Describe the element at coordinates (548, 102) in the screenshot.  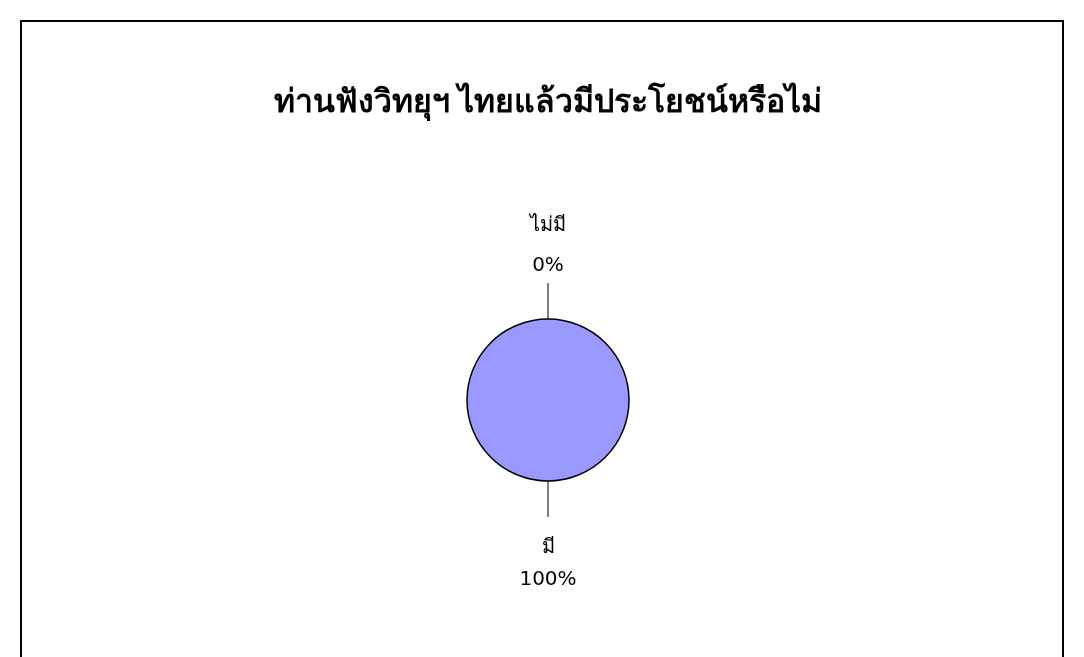
I see `chart-title: ท่านฟังวิทยุฯ ไทยแล้วมีประโยชน์หรือไม่` at that location.